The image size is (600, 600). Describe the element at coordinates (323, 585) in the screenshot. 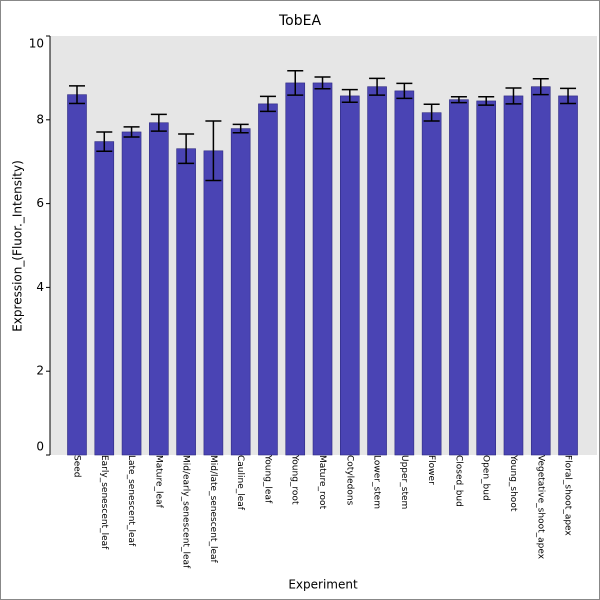

I see `x-axis-label: Experiment` at that location.